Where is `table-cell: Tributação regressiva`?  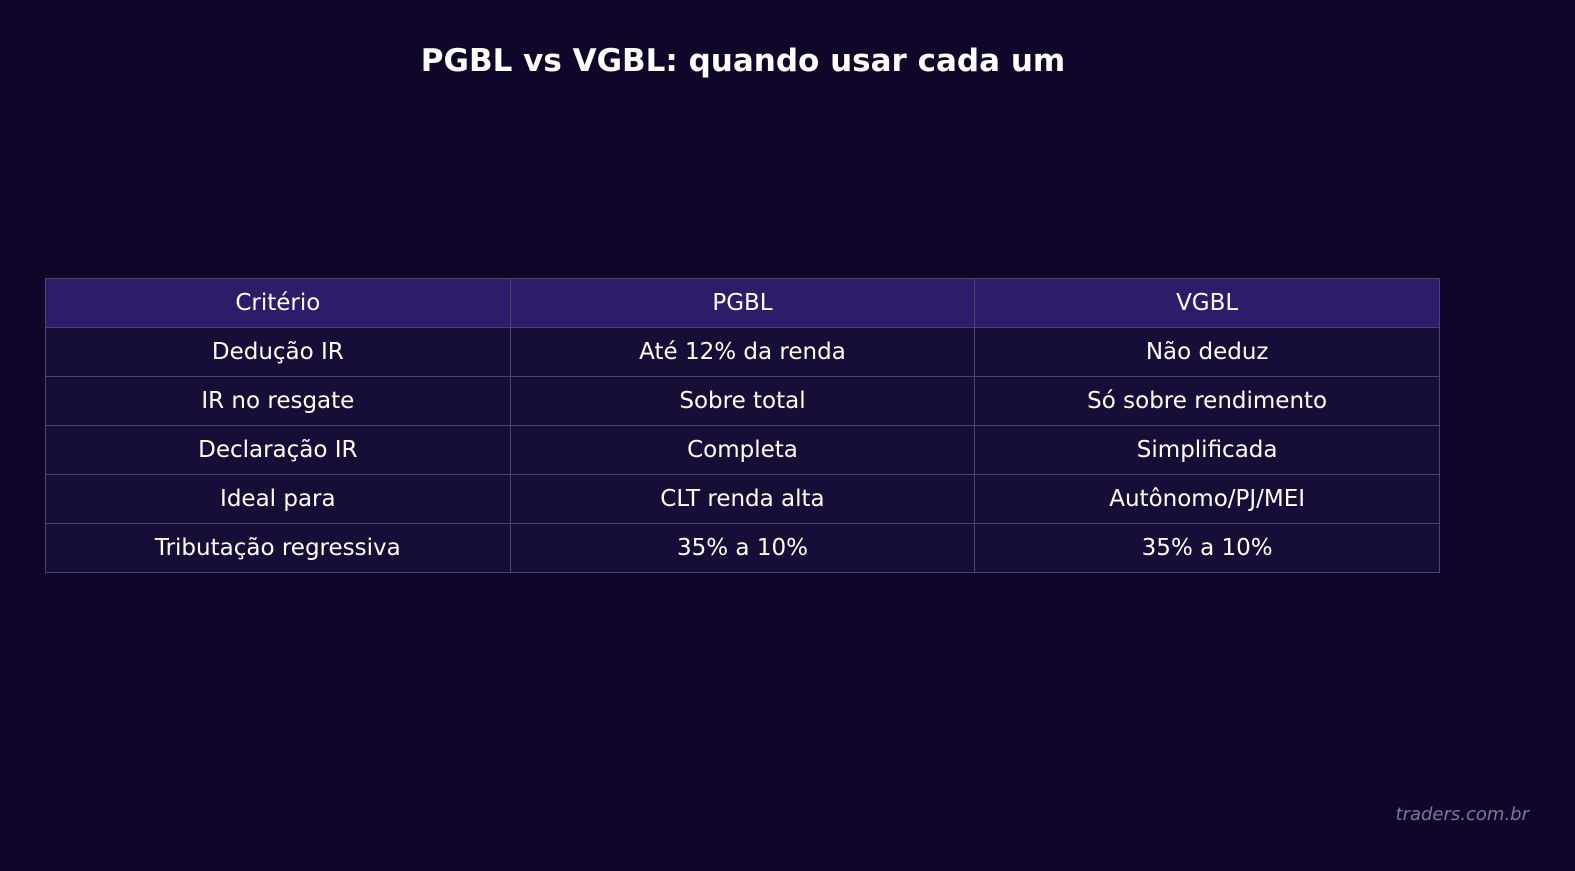
table-cell: Tributação regressiva is located at coordinates (278, 548).